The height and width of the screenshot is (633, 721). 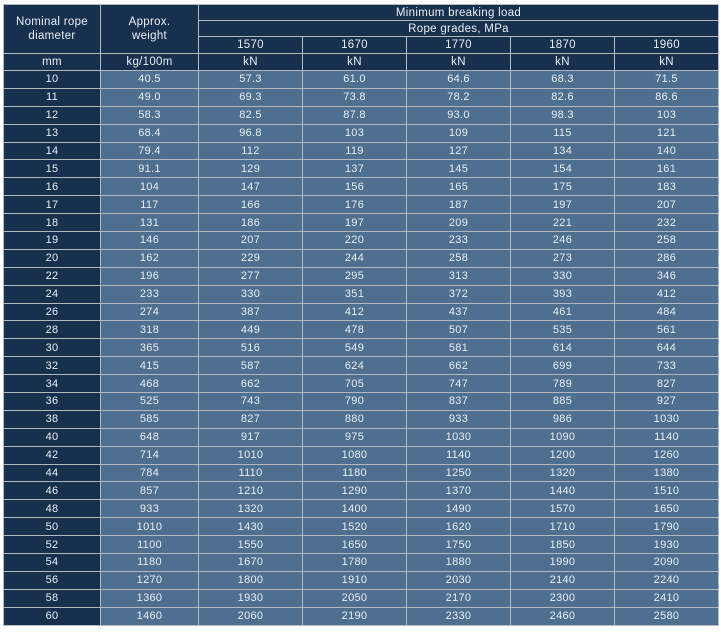 What do you see at coordinates (52, 62) in the screenshot?
I see `unit-diameter: mm` at bounding box center [52, 62].